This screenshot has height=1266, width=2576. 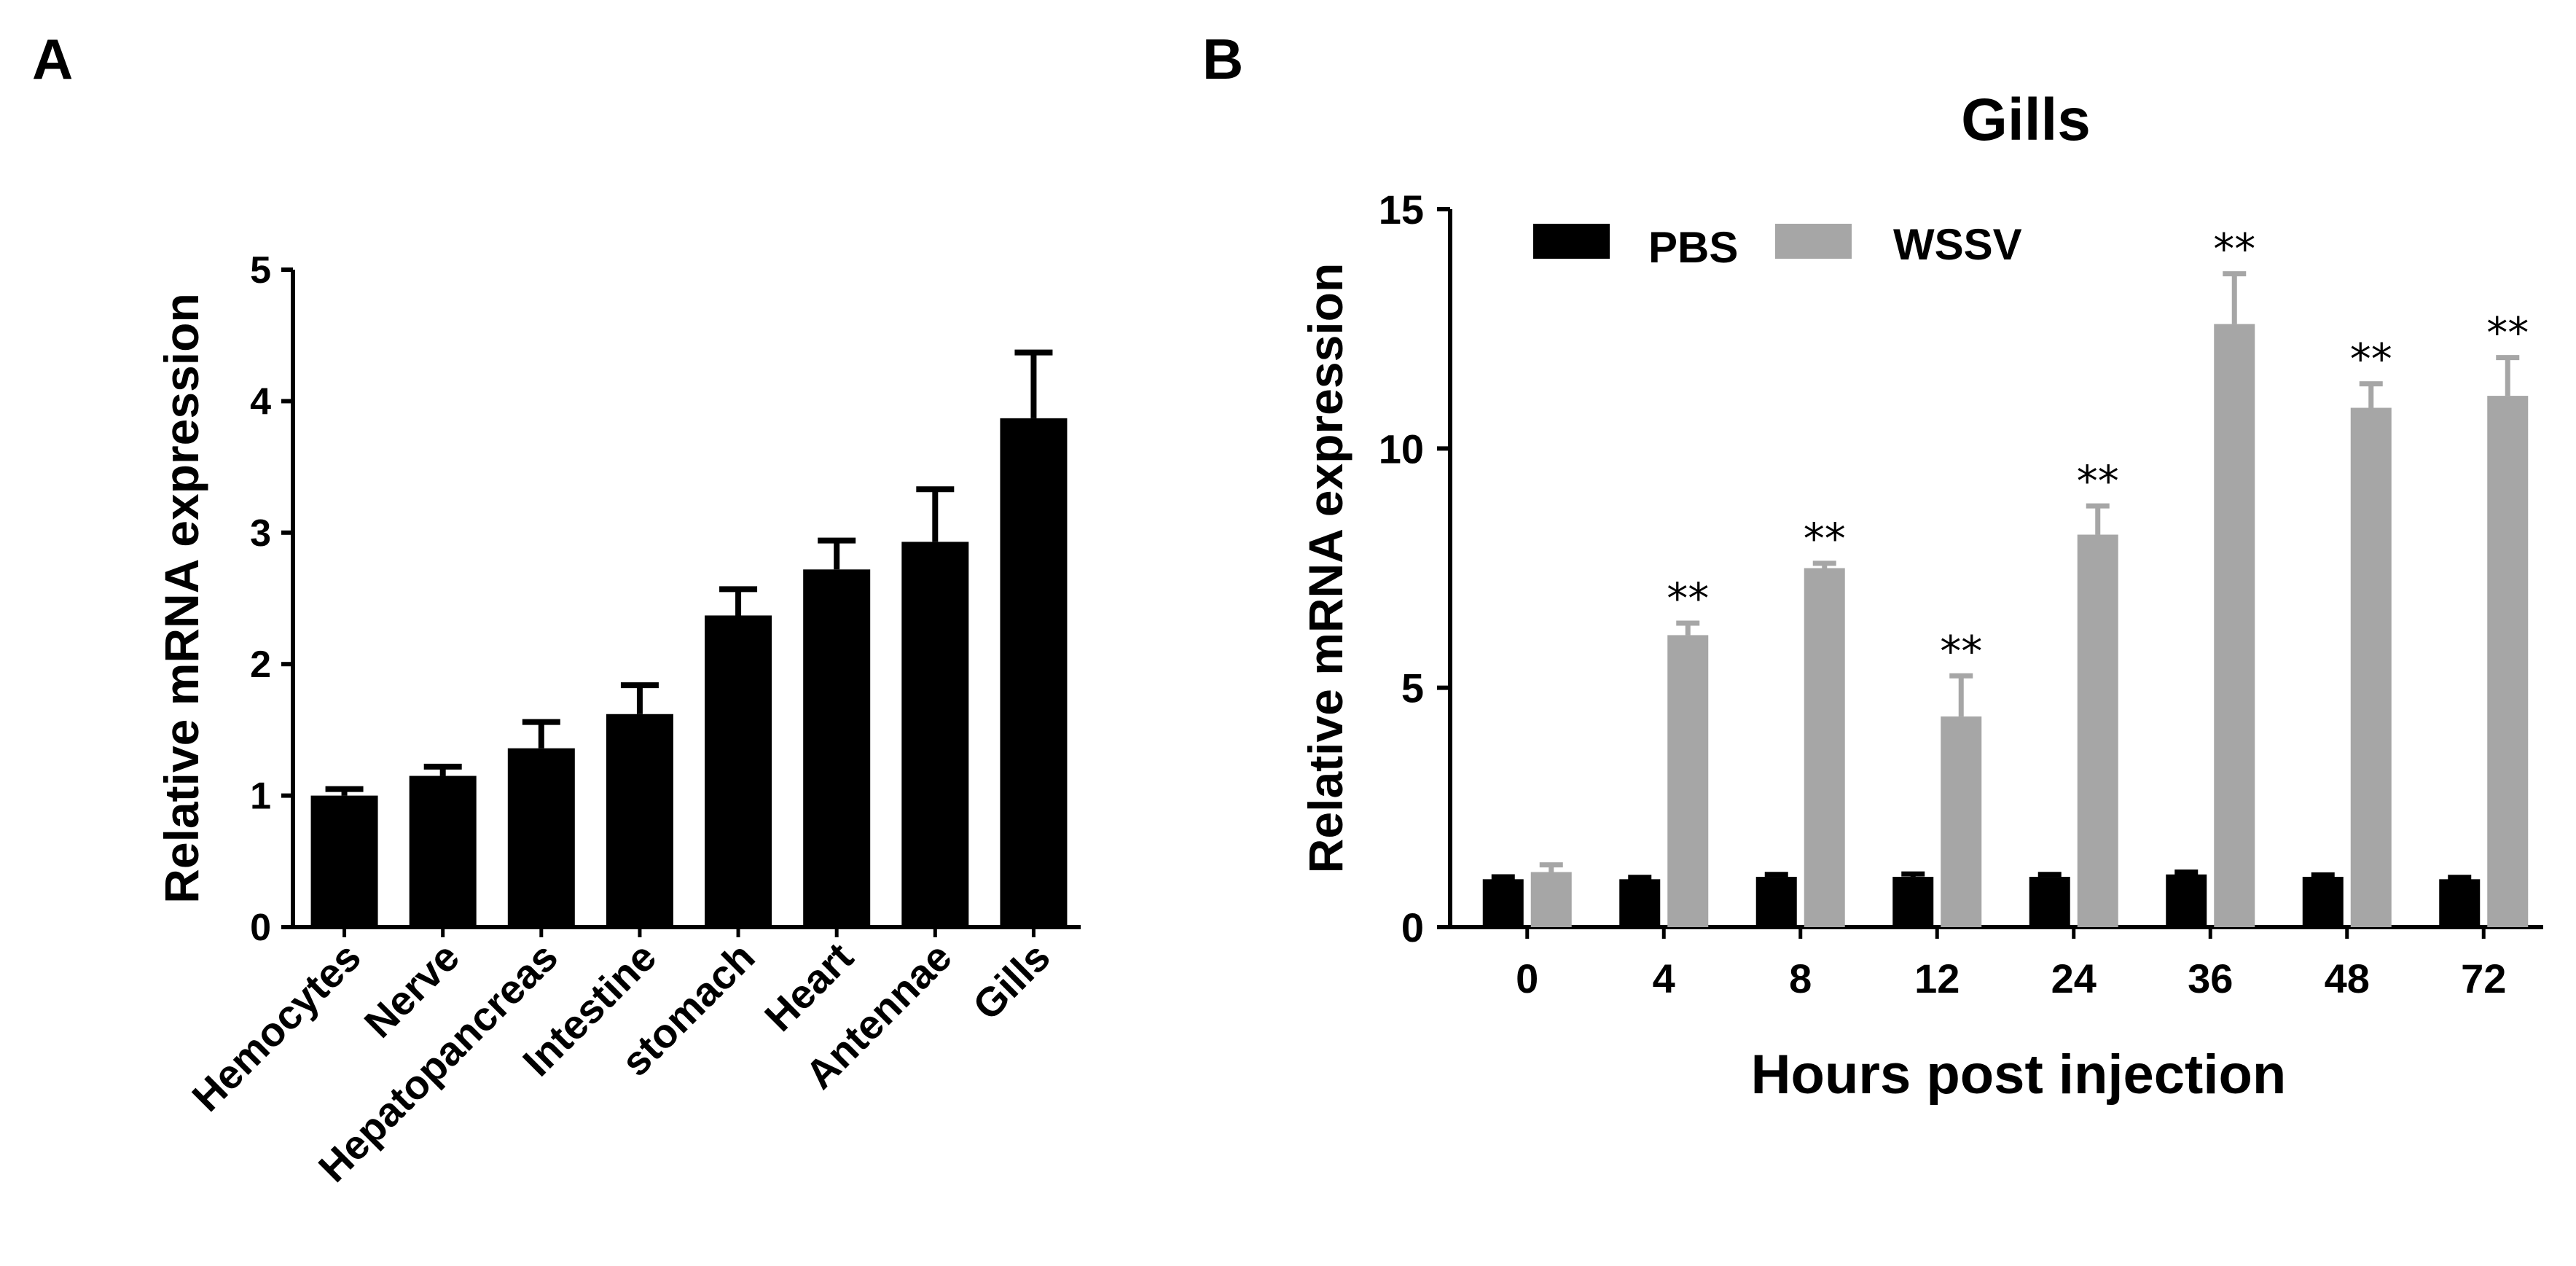 What do you see at coordinates (1664, 978) in the screenshot?
I see `x-tick-label-4: 4` at bounding box center [1664, 978].